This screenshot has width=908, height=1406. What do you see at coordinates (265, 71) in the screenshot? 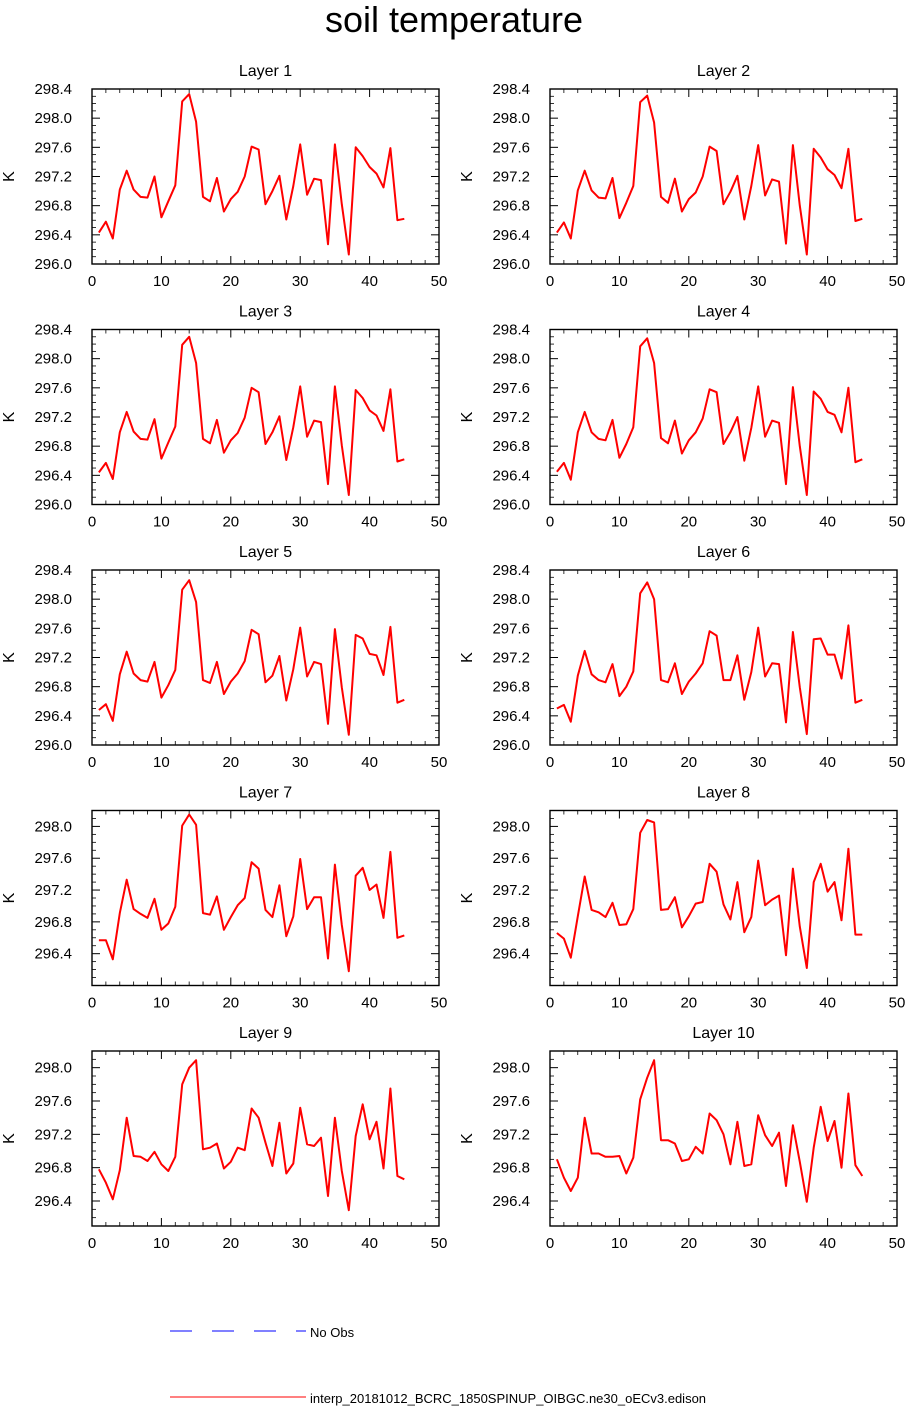
I see `panel-title: Layer 1` at bounding box center [265, 71].